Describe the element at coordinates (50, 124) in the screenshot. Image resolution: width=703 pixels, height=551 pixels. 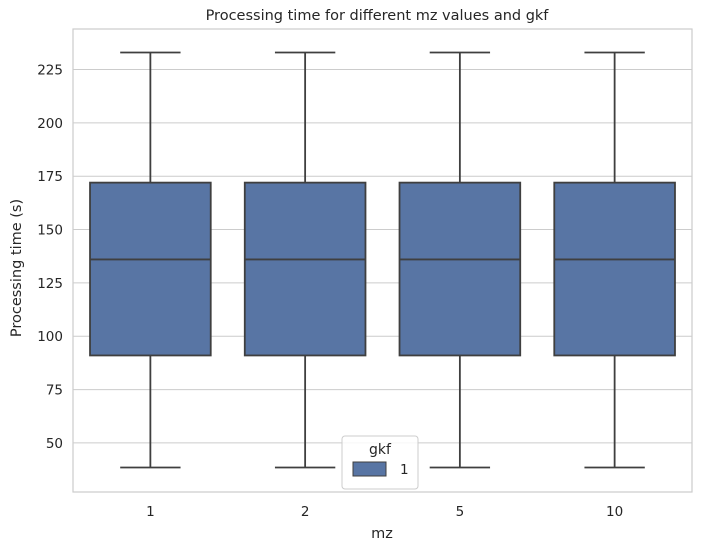
I see `y-tick-label: 200` at that location.